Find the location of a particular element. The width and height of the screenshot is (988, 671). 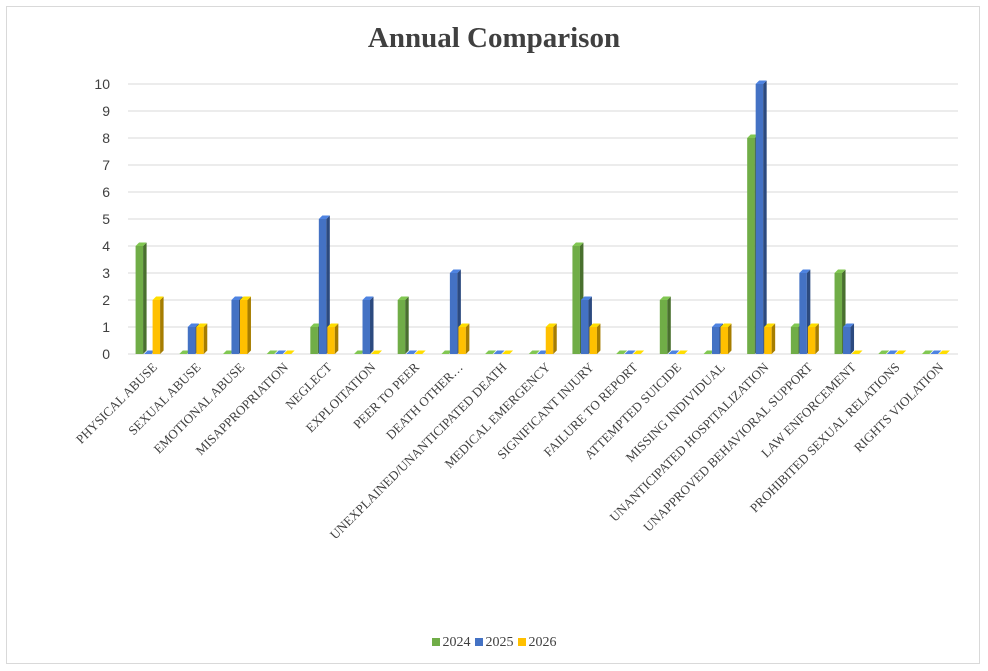

legend-item: 2025 is located at coordinates (494, 643).